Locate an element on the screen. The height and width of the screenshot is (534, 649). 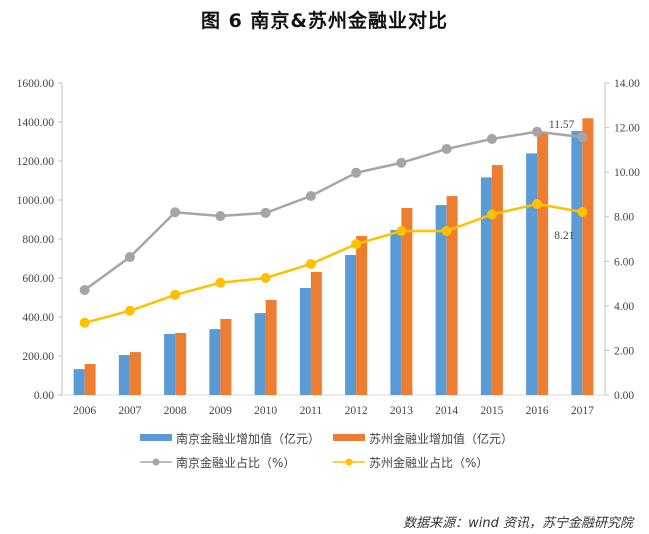
left-tick-label: 1000.00 is located at coordinates (36, 201).